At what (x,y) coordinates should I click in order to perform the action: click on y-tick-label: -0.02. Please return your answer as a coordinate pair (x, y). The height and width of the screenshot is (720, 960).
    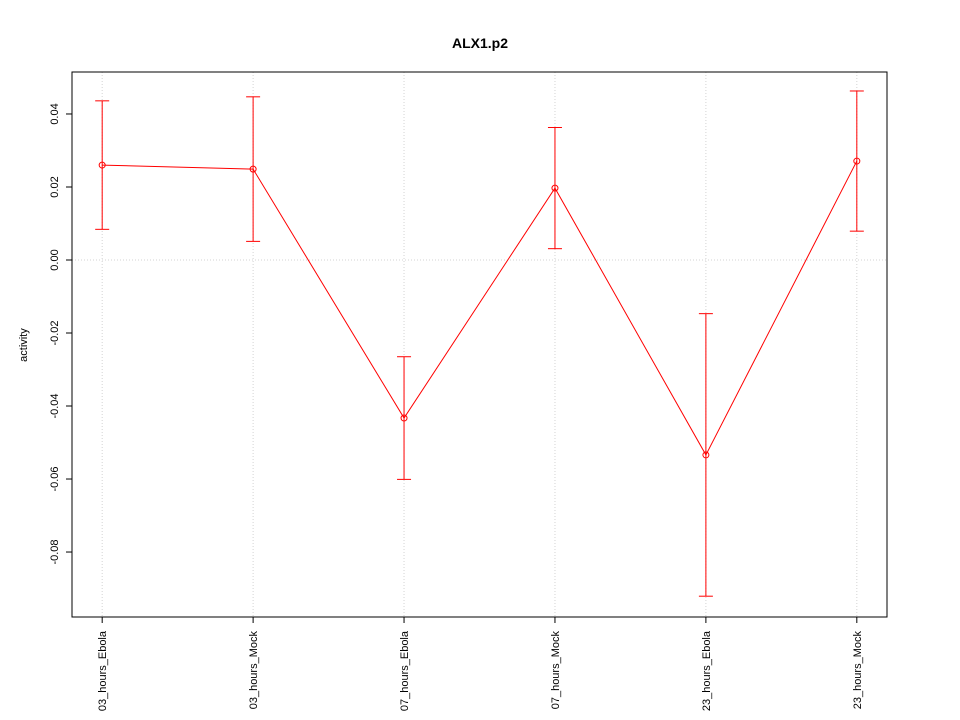
    Looking at the image, I should click on (55, 332).